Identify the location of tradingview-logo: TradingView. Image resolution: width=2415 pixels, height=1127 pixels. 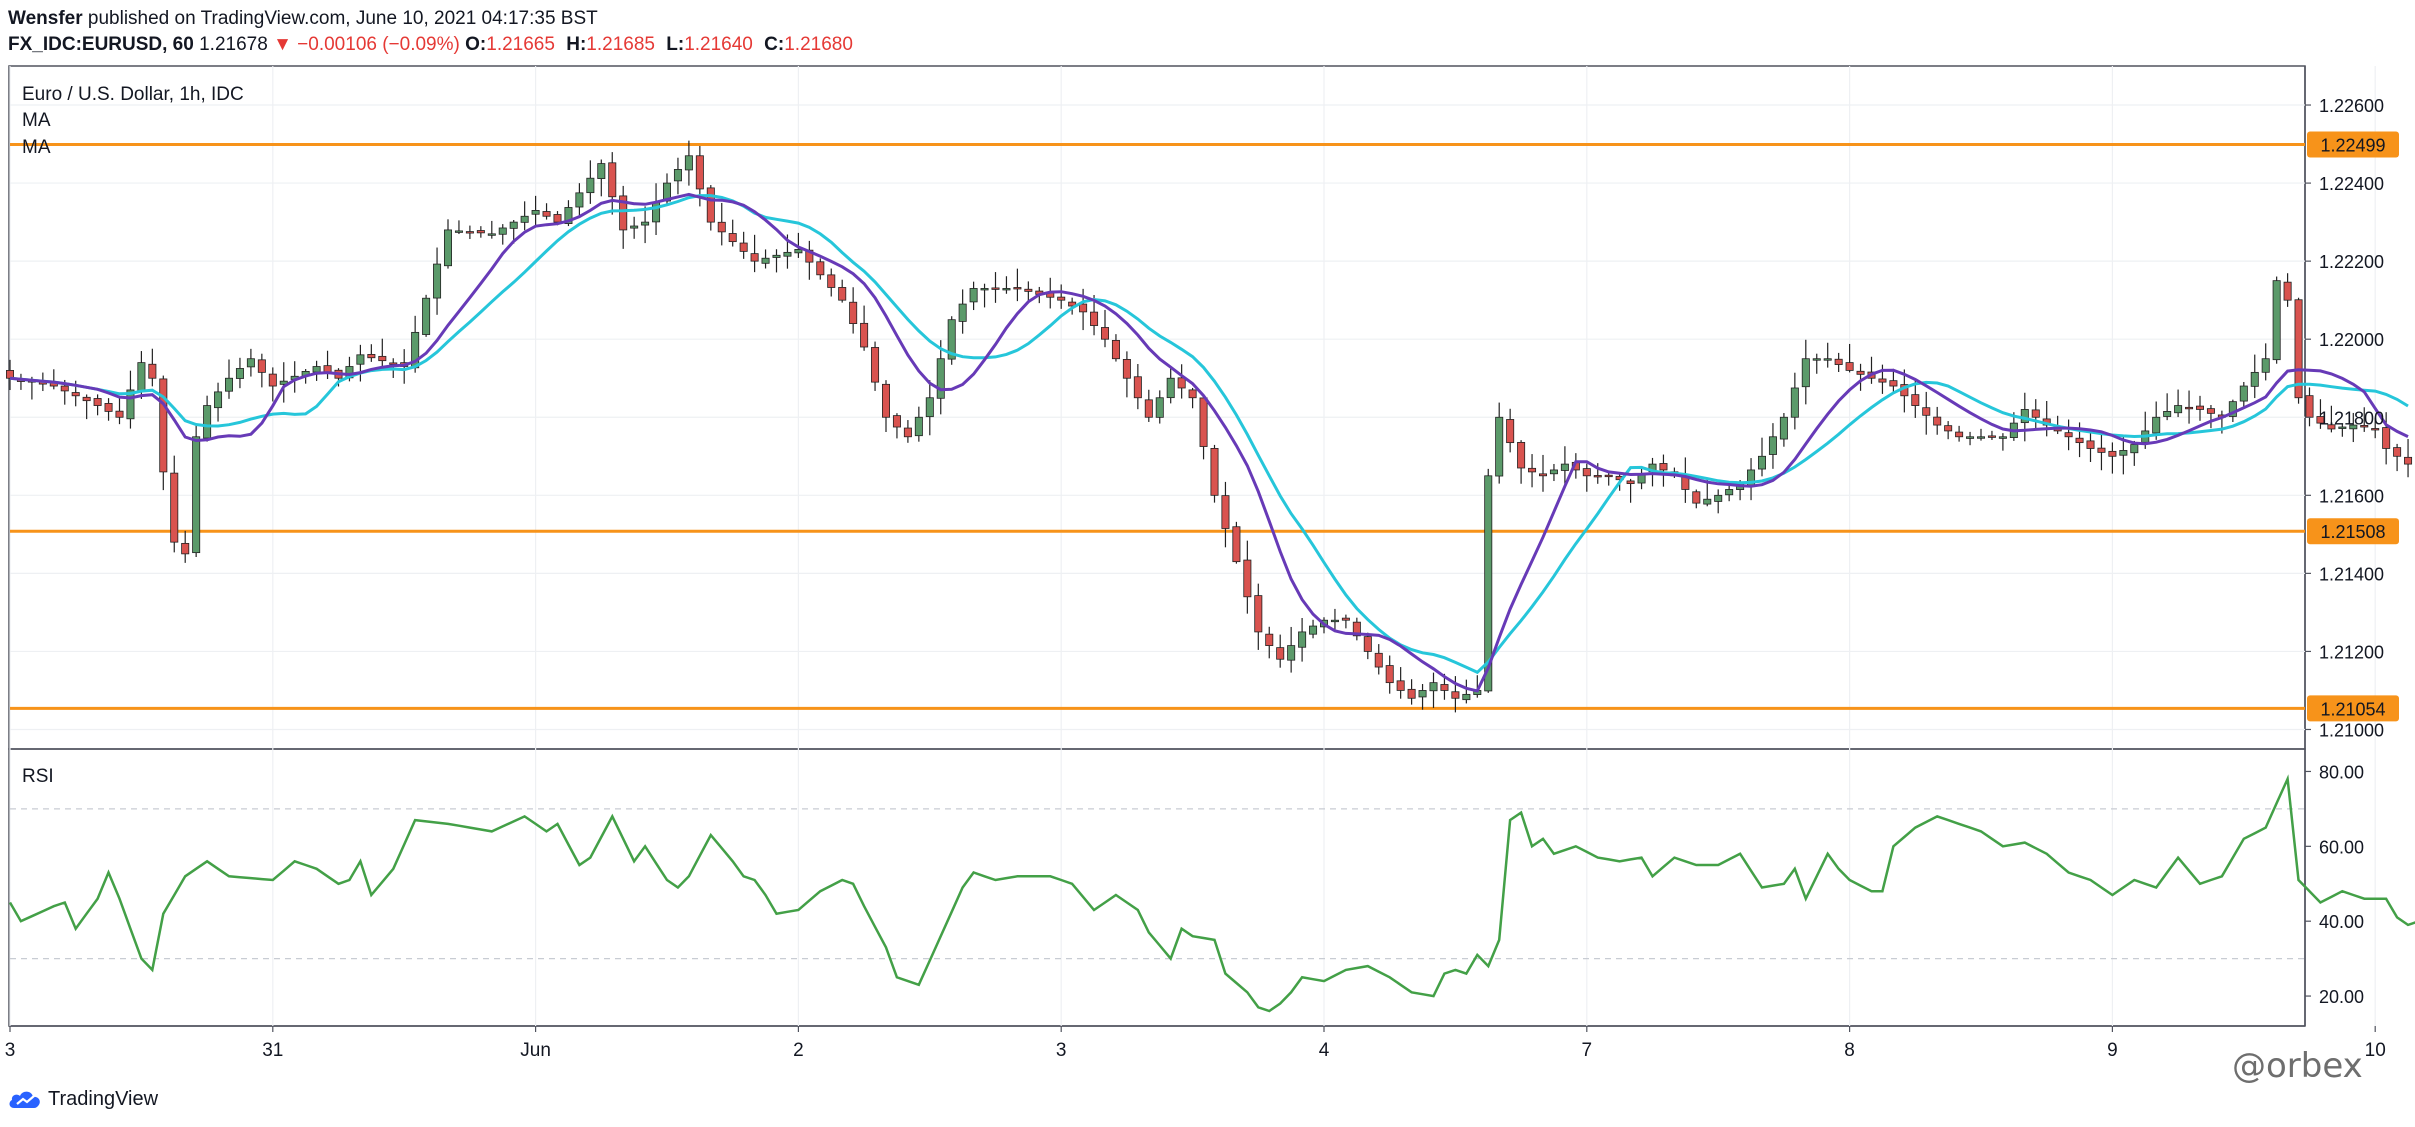
(83, 1099).